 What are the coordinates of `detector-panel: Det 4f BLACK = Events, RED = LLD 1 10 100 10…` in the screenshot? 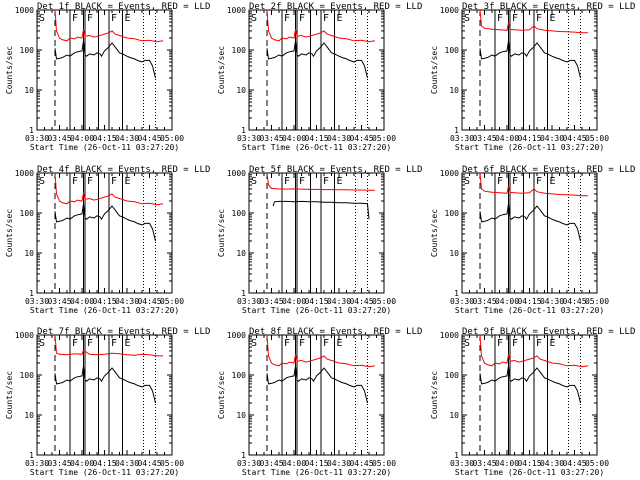 It's located at (107, 240).